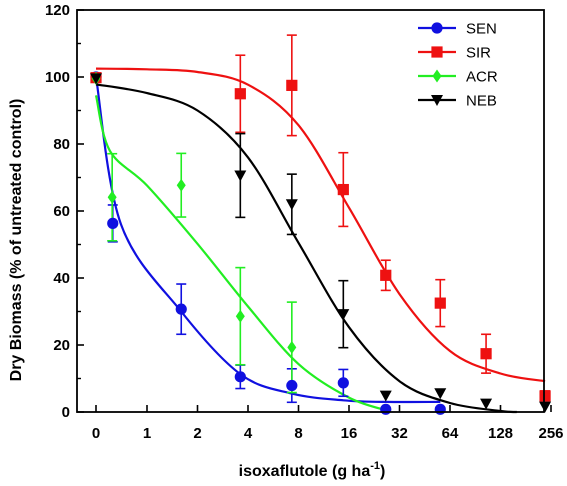  What do you see at coordinates (16, 240) in the screenshot?
I see `y-axis-title: Dry Biomass (% of untreated control)` at bounding box center [16, 240].